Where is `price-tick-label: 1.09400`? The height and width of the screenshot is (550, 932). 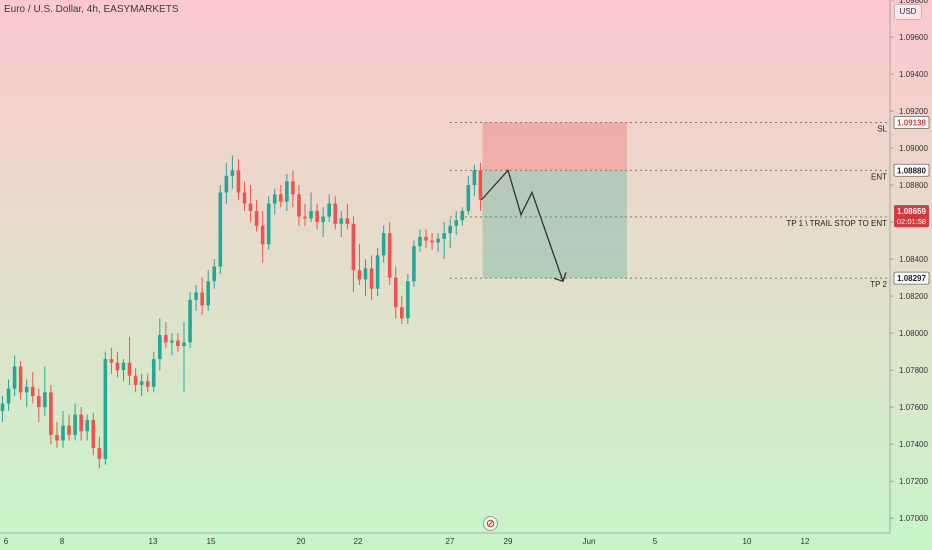 price-tick-label: 1.09400 is located at coordinates (913, 74).